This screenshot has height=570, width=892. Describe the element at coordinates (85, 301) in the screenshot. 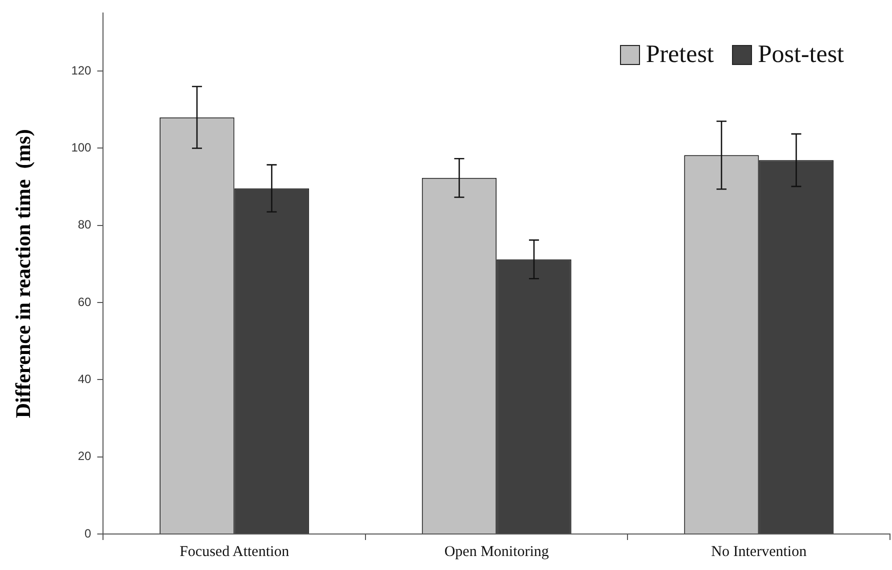

I see `y-tick-label: 60` at that location.